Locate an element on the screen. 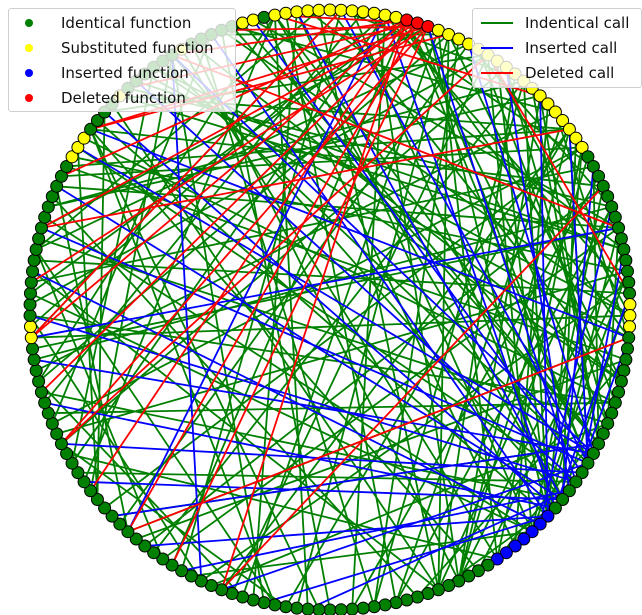 Image resolution: width=642 pixels, height=615 pixels. substituted-function-marker is located at coordinates (29, 48).